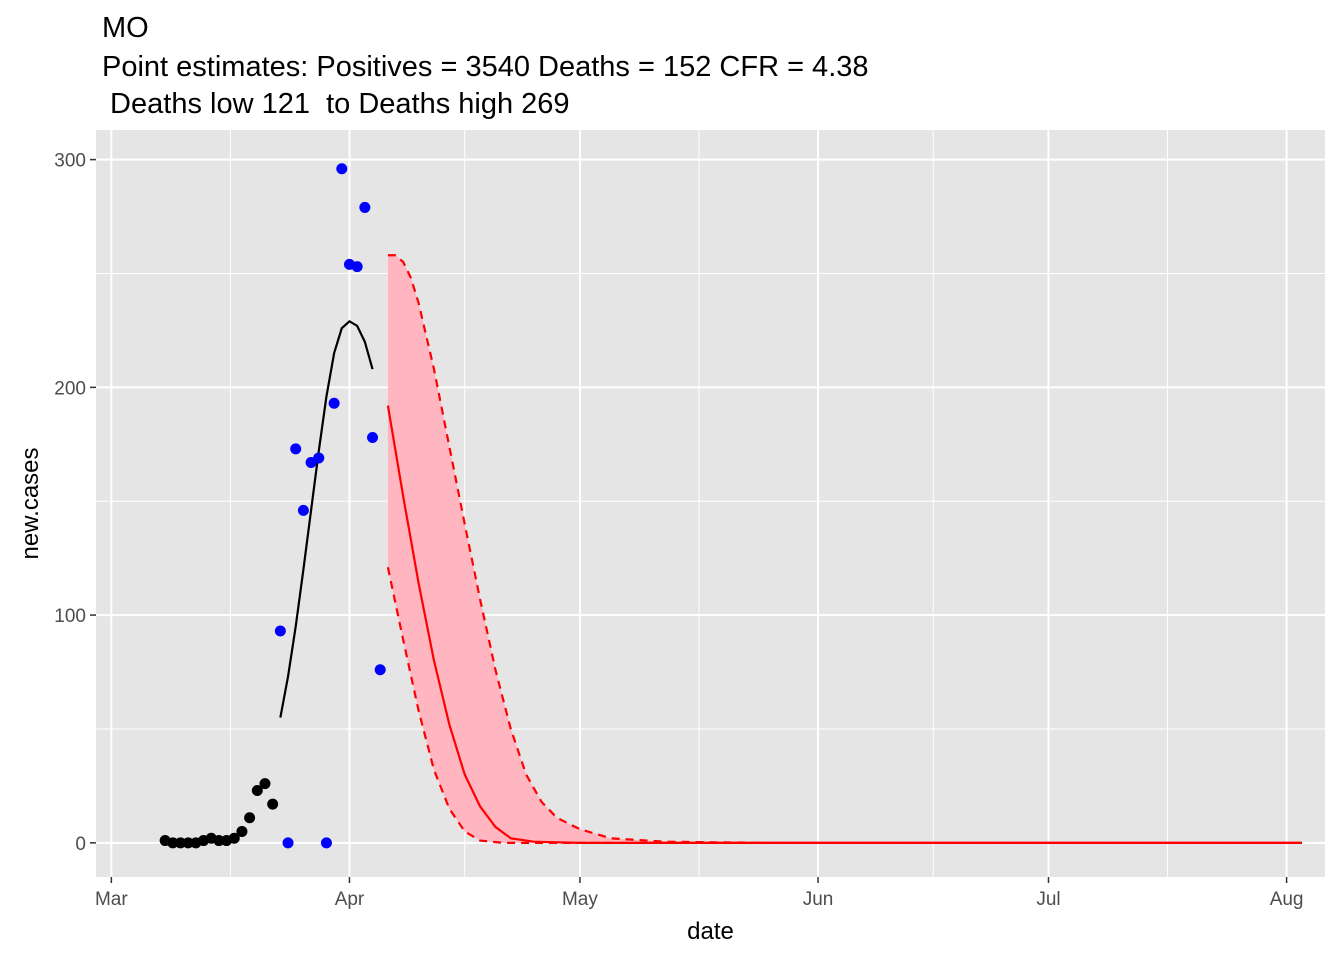 The width and height of the screenshot is (1344, 960). Describe the element at coordinates (1287, 899) in the screenshot. I see `x-tick-label: Aug` at that location.